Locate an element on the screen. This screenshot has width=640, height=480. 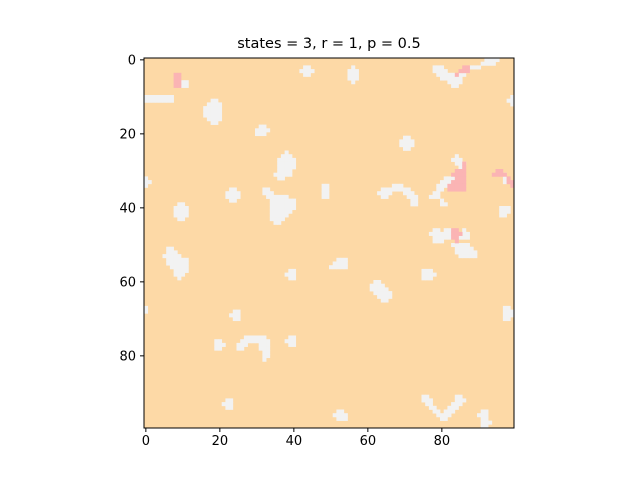
y-tick-label: 0 is located at coordinates (132, 60).